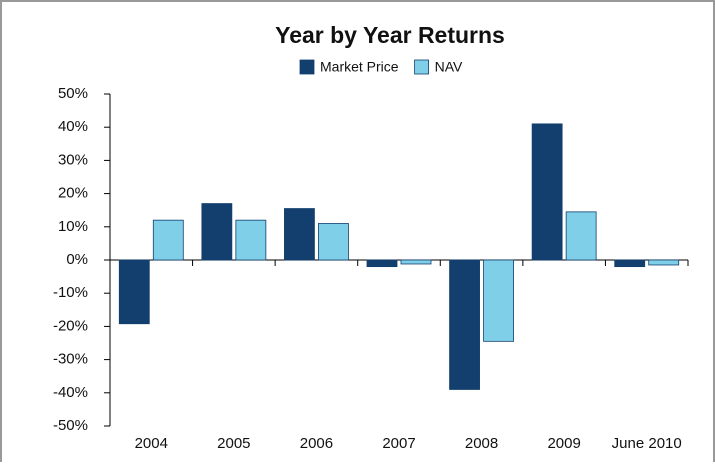 The image size is (715, 467). I want to click on legend-label: NAV, so click(449, 67).